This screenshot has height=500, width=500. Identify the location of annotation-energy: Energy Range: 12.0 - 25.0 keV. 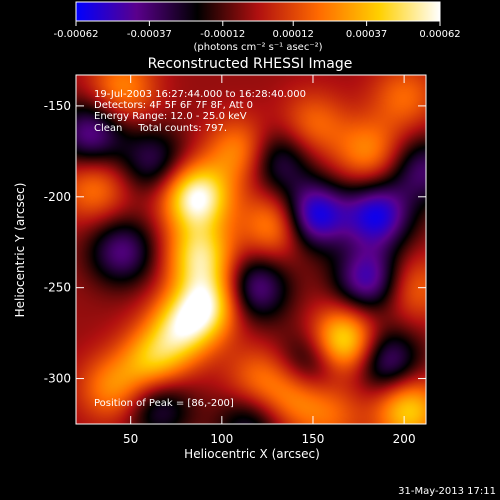
(170, 116).